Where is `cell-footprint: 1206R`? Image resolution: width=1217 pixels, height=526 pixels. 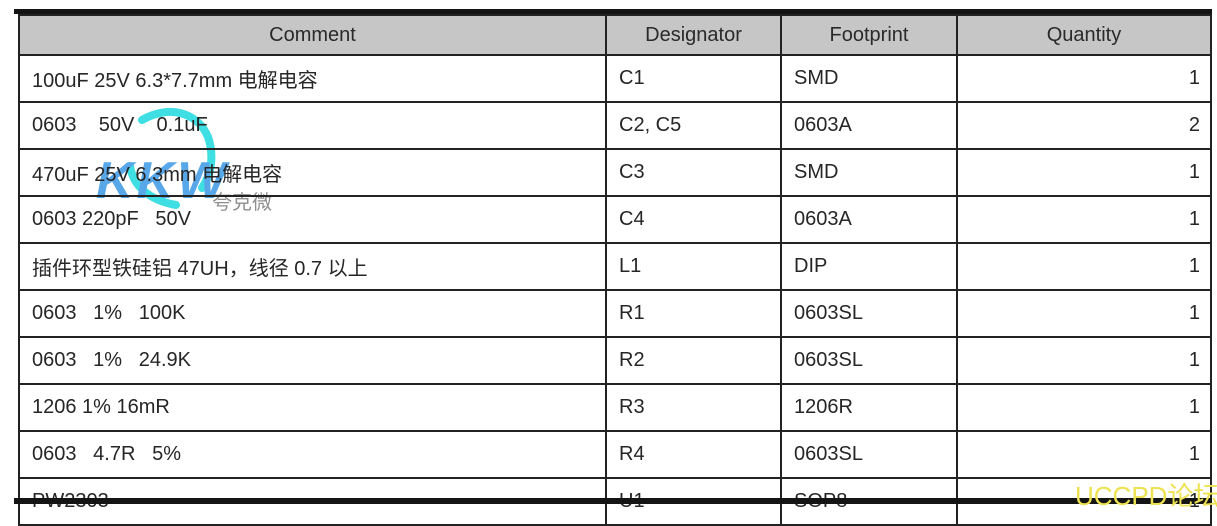 cell-footprint: 1206R is located at coordinates (869, 407).